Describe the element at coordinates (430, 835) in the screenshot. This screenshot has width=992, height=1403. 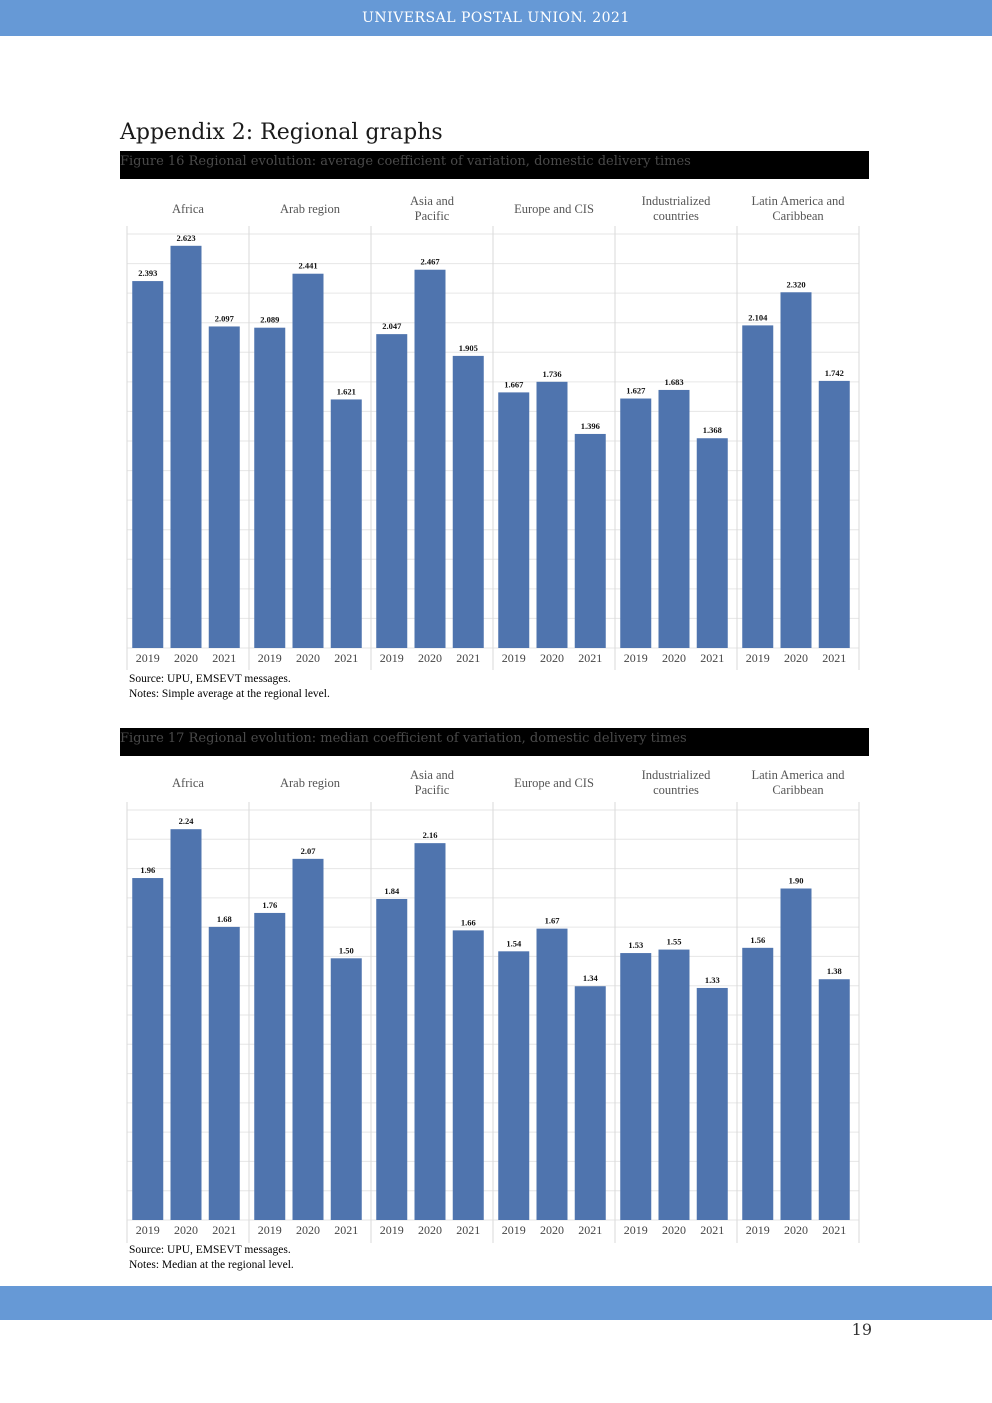
I see `bar-data-label: 2.16` at that location.